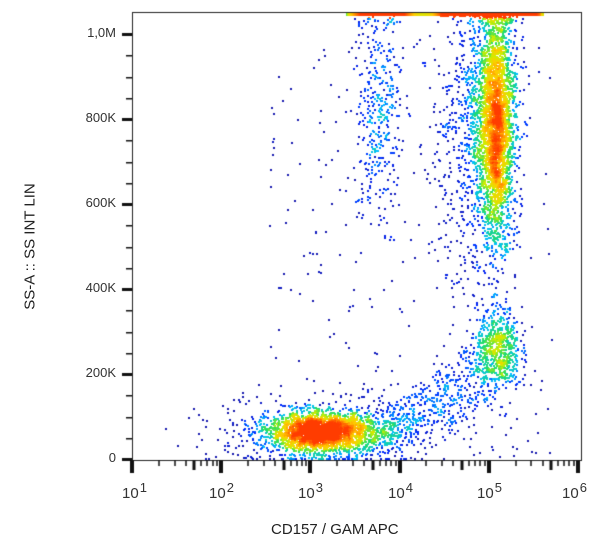  What do you see at coordinates (100, 202) in the screenshot?
I see `y-tick-label: 600K` at bounding box center [100, 202].